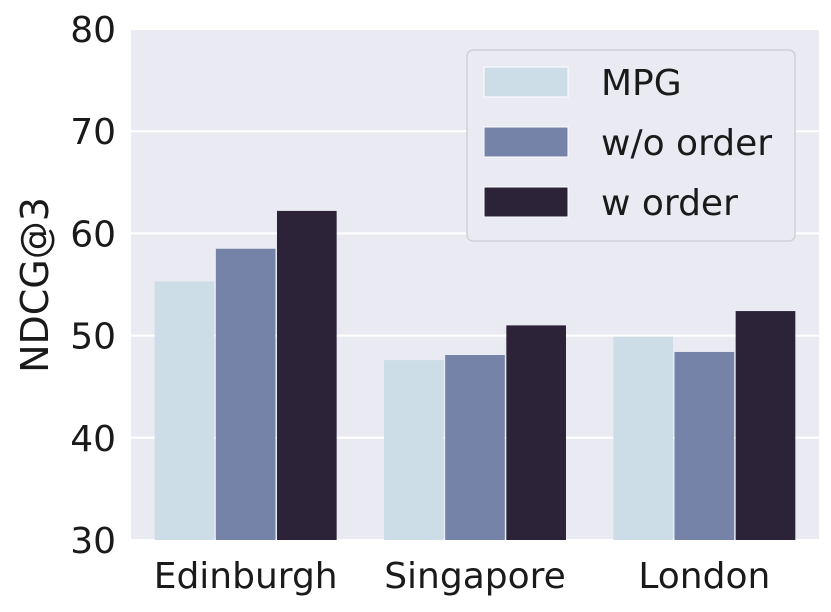 This screenshot has height=612, width=831. I want to click on x-tick-label: Edinburgh, so click(246, 576).